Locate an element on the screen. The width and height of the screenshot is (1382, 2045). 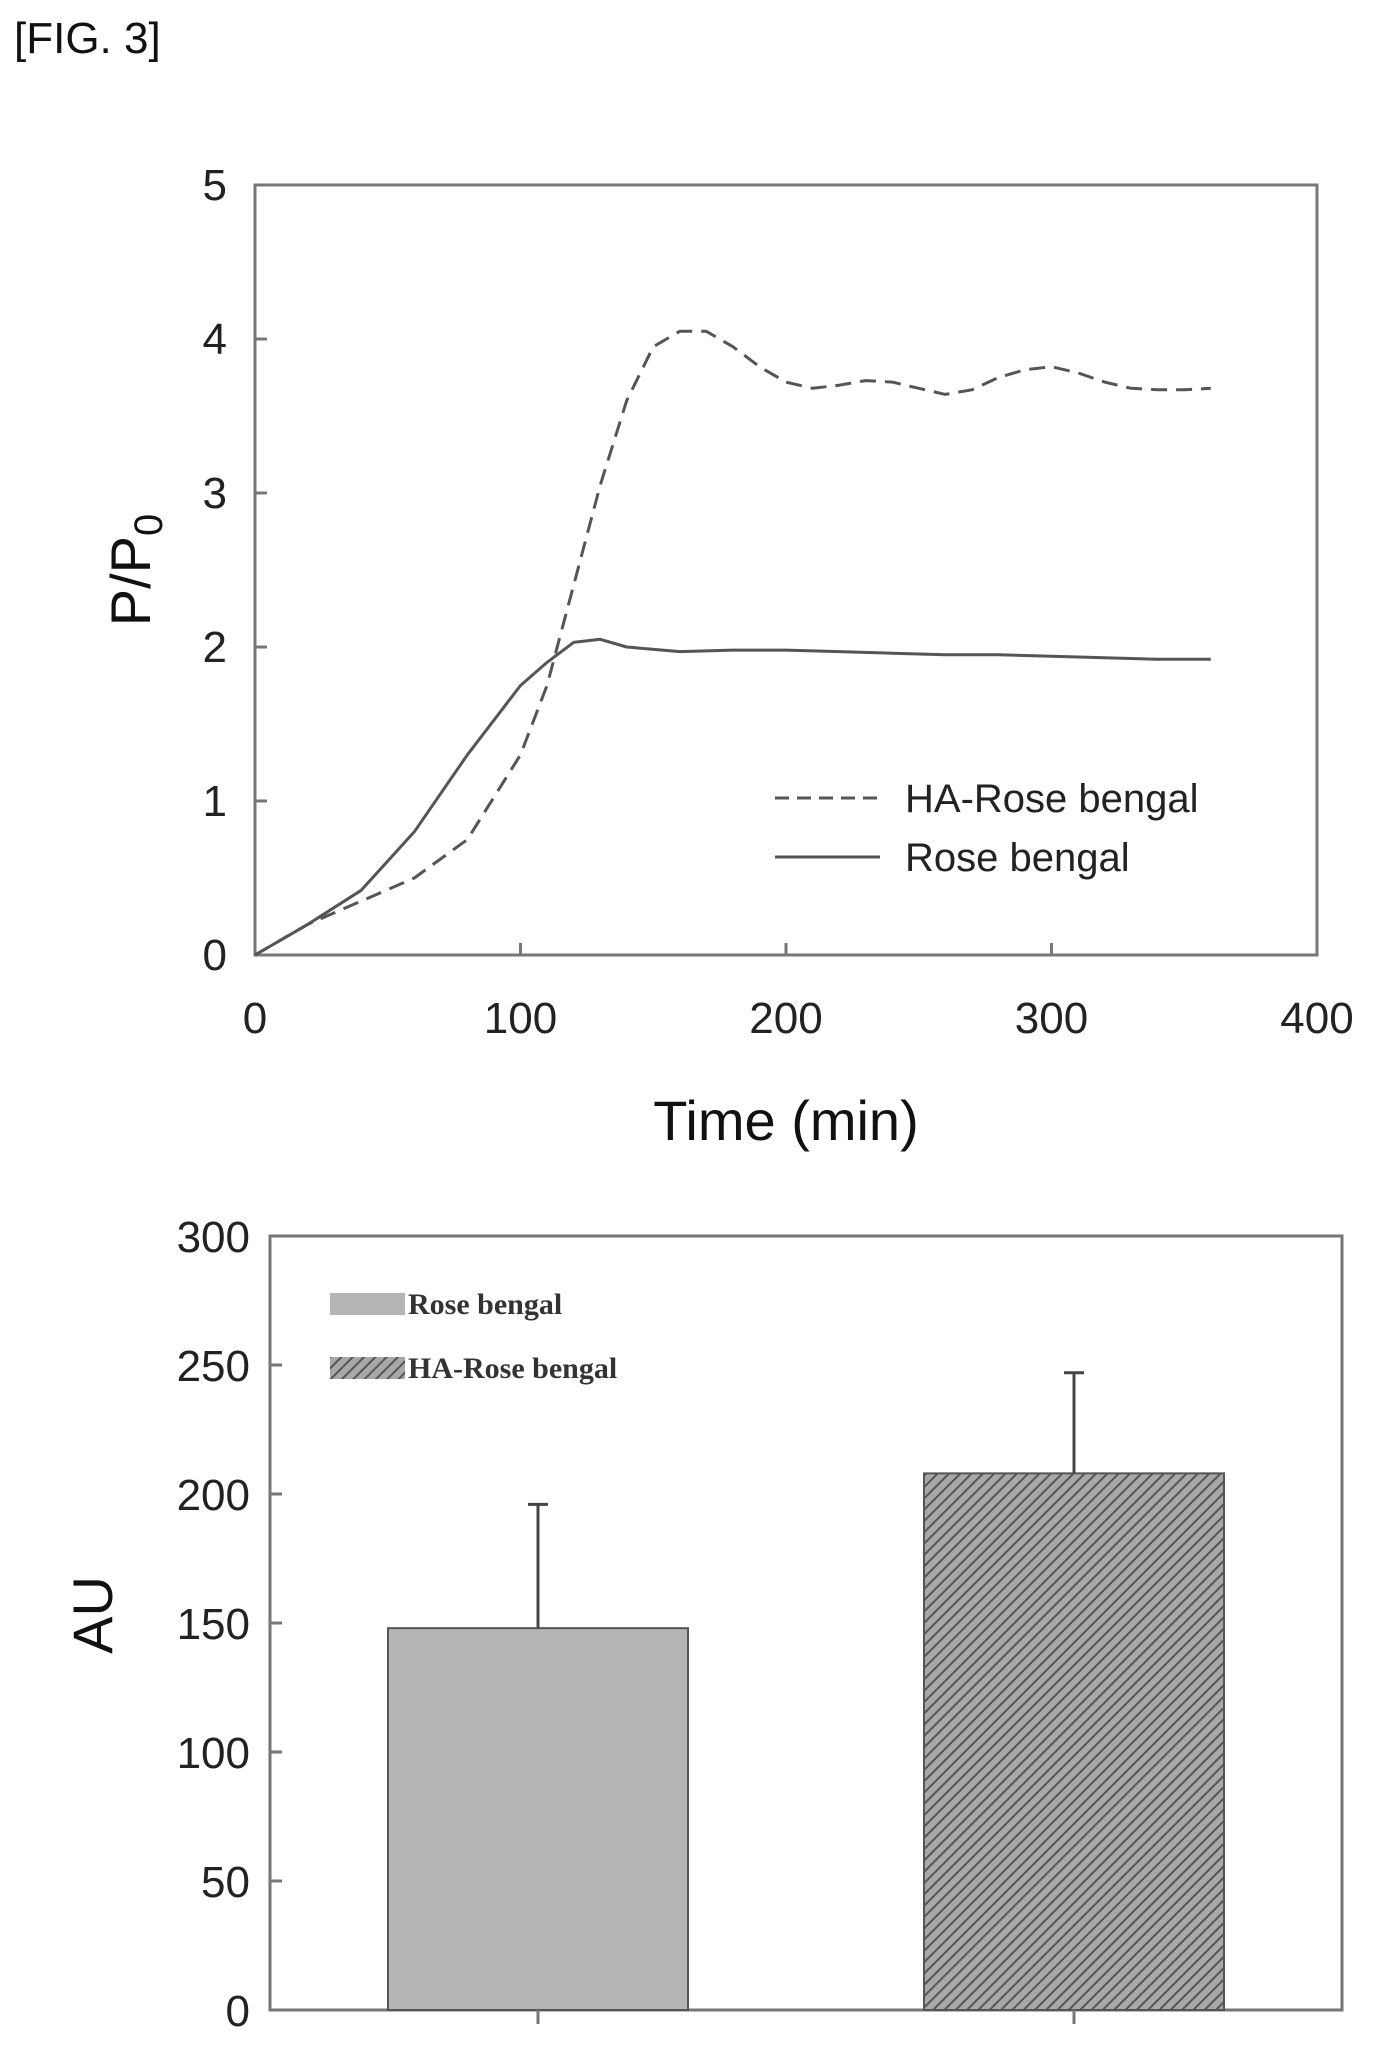
bar-y-tick-label: 300 is located at coordinates (213, 1237).